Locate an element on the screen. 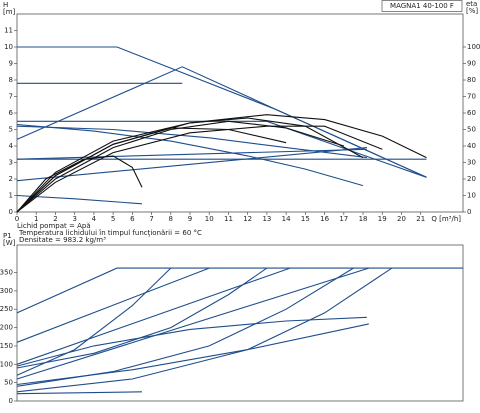 Image resolution: width=480 pixels, height=413 pixels. title-box is located at coordinates (422, 6).